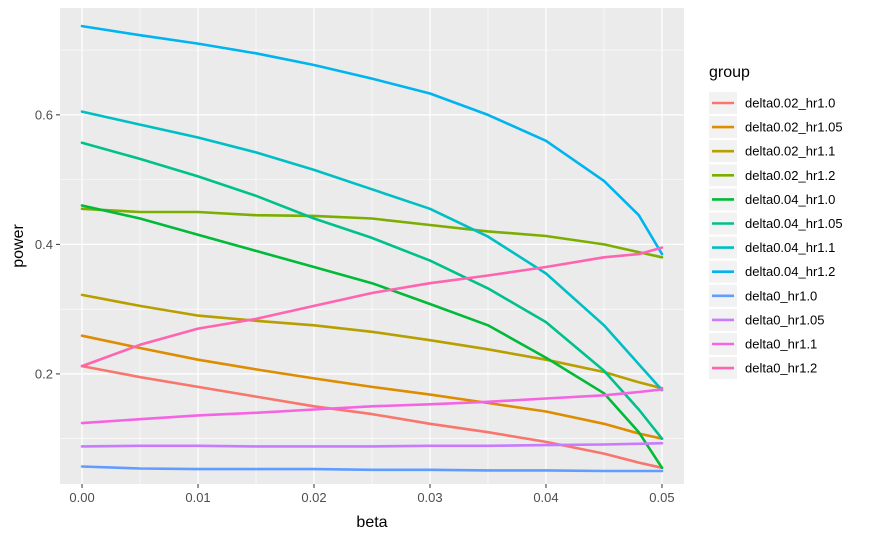  What do you see at coordinates (44, 373) in the screenshot?
I see `y-tick-label: 0.2` at bounding box center [44, 373].